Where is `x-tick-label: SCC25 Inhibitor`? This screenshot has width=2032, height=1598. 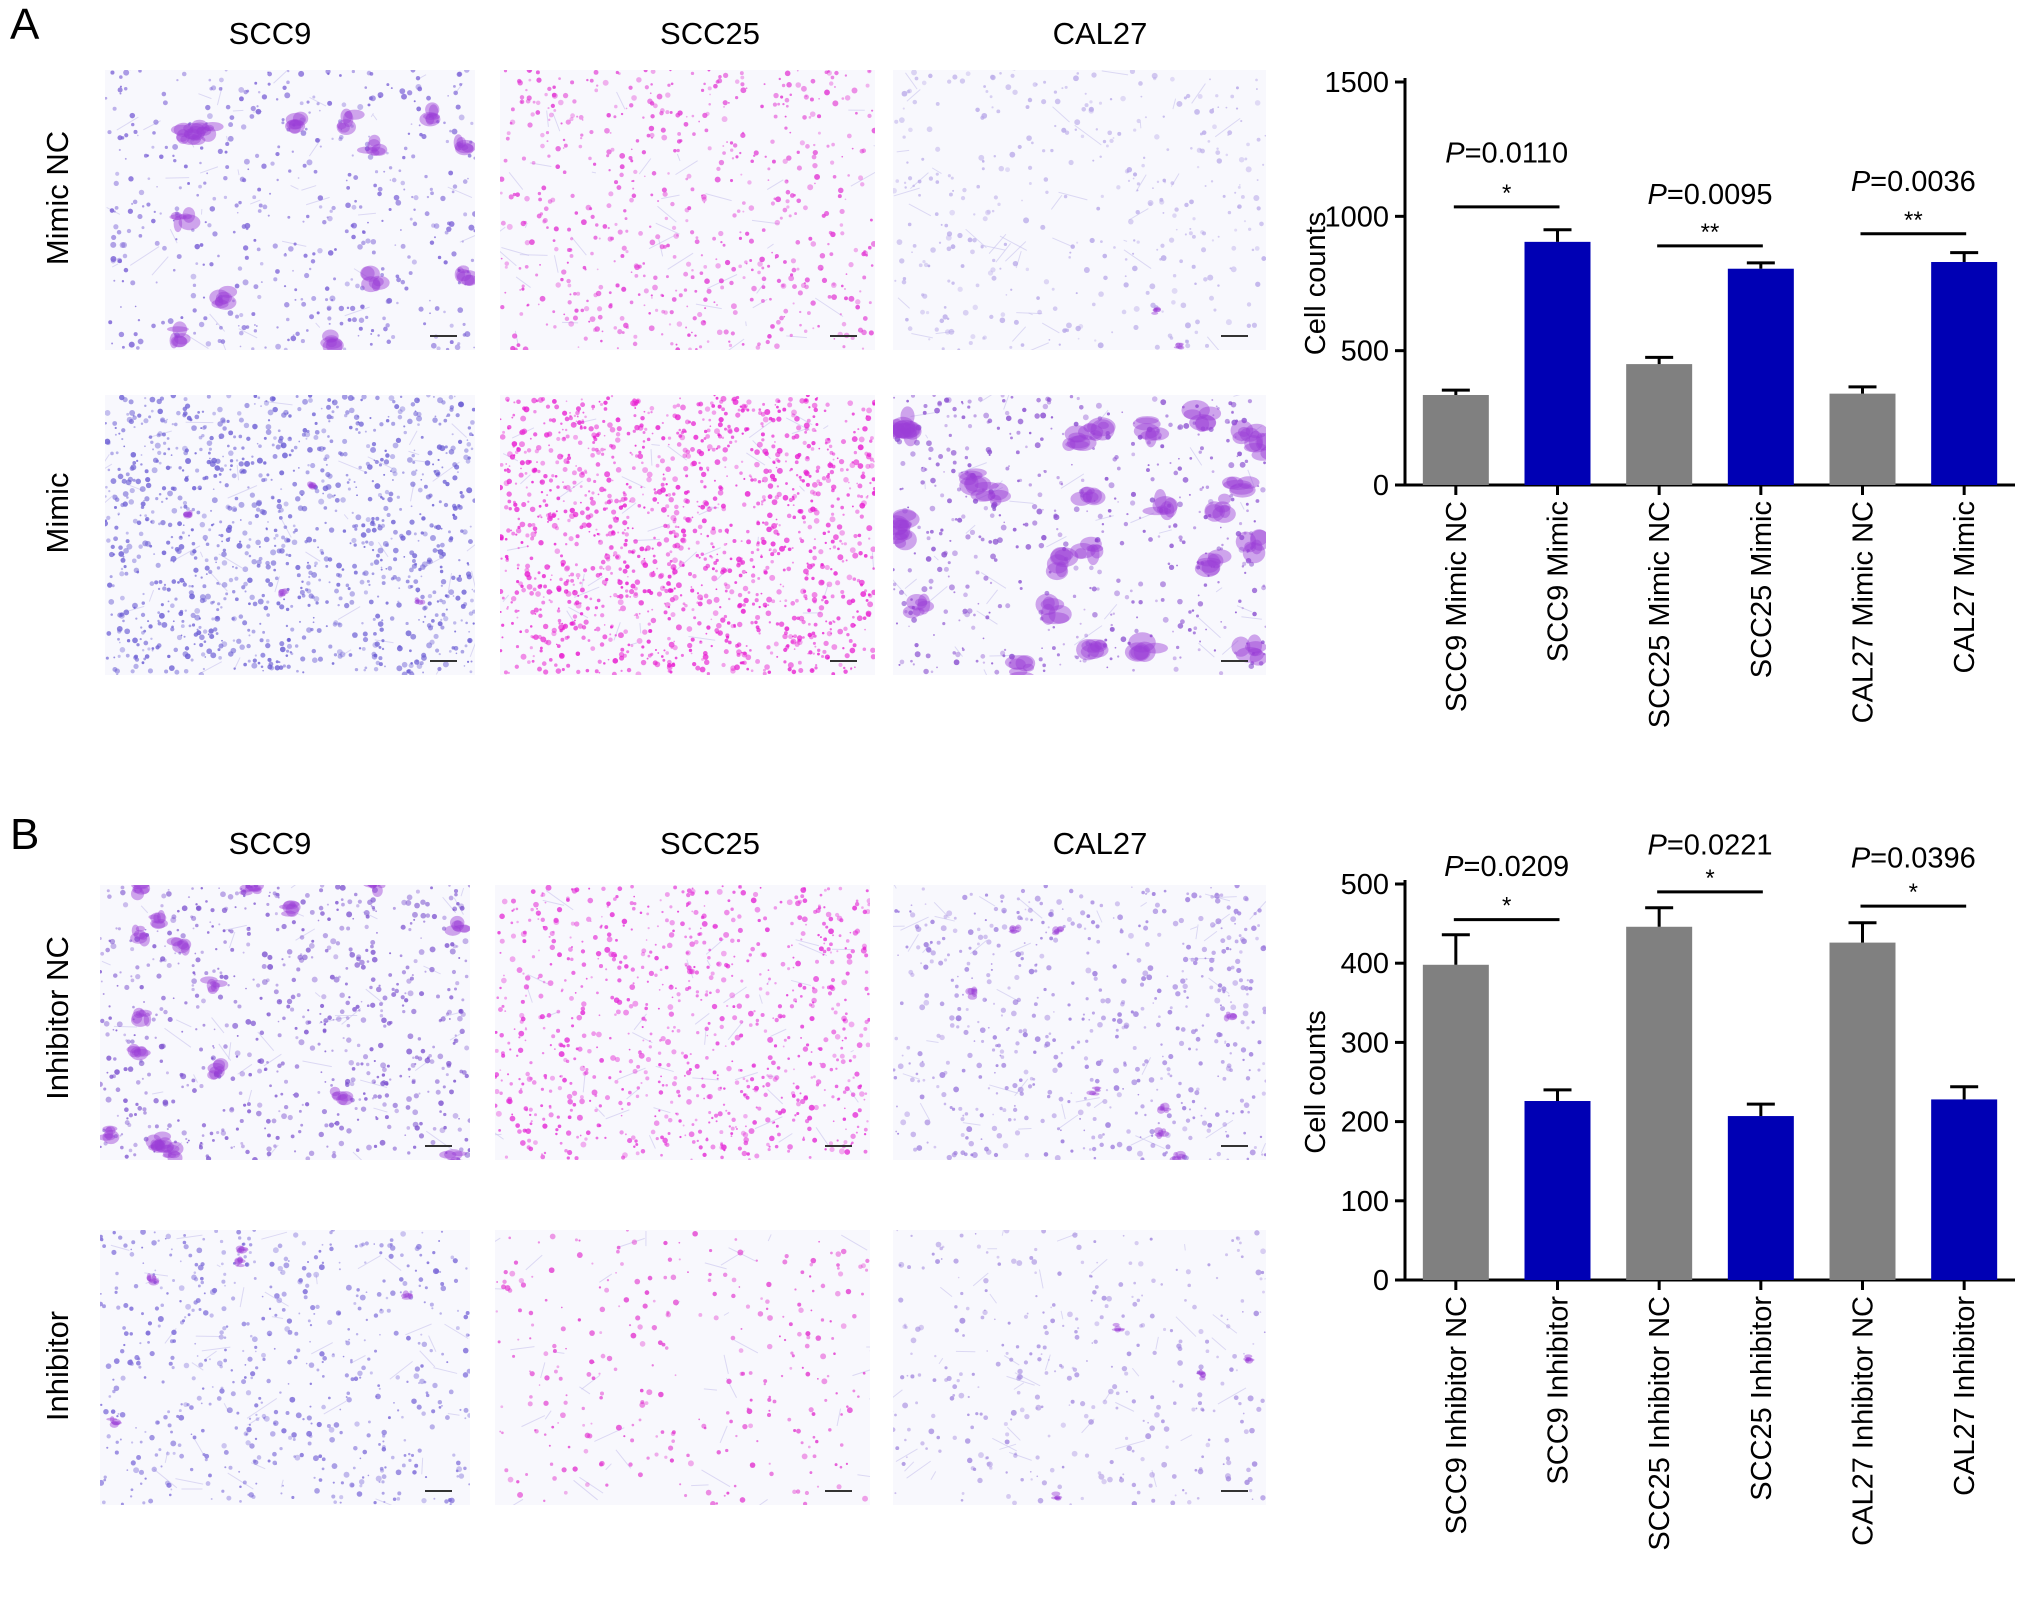
x-tick-label: SCC25 Inhibitor is located at coordinates (1762, 1398).